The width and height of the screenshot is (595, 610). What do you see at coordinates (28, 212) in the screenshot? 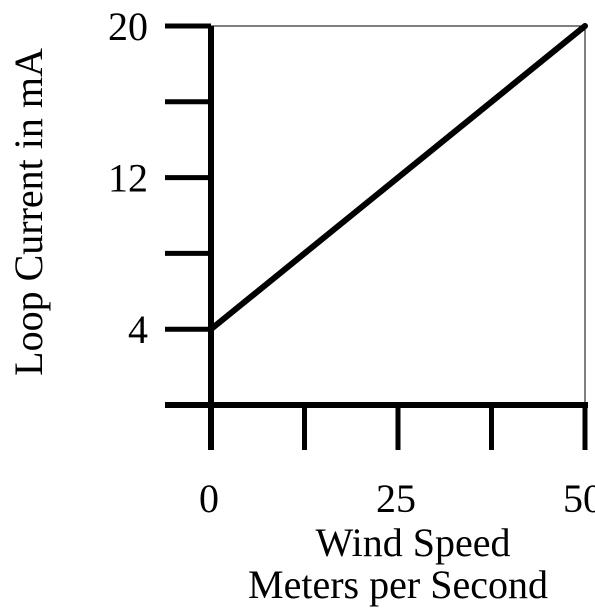
I see `y-axis-label: Loop Current in mA` at bounding box center [28, 212].